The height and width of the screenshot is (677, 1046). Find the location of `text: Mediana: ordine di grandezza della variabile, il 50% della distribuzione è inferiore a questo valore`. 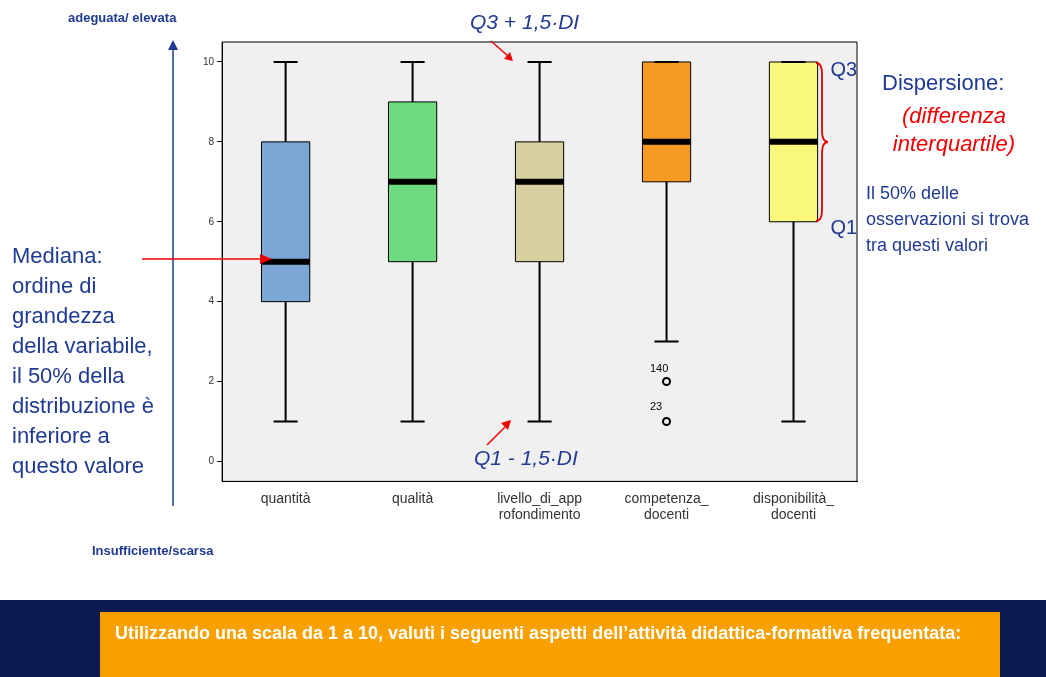

text: Mediana: ordine di grandezza della variabile, il 50% della distribuzione è inferiore a questo valore is located at coordinates (83, 361).